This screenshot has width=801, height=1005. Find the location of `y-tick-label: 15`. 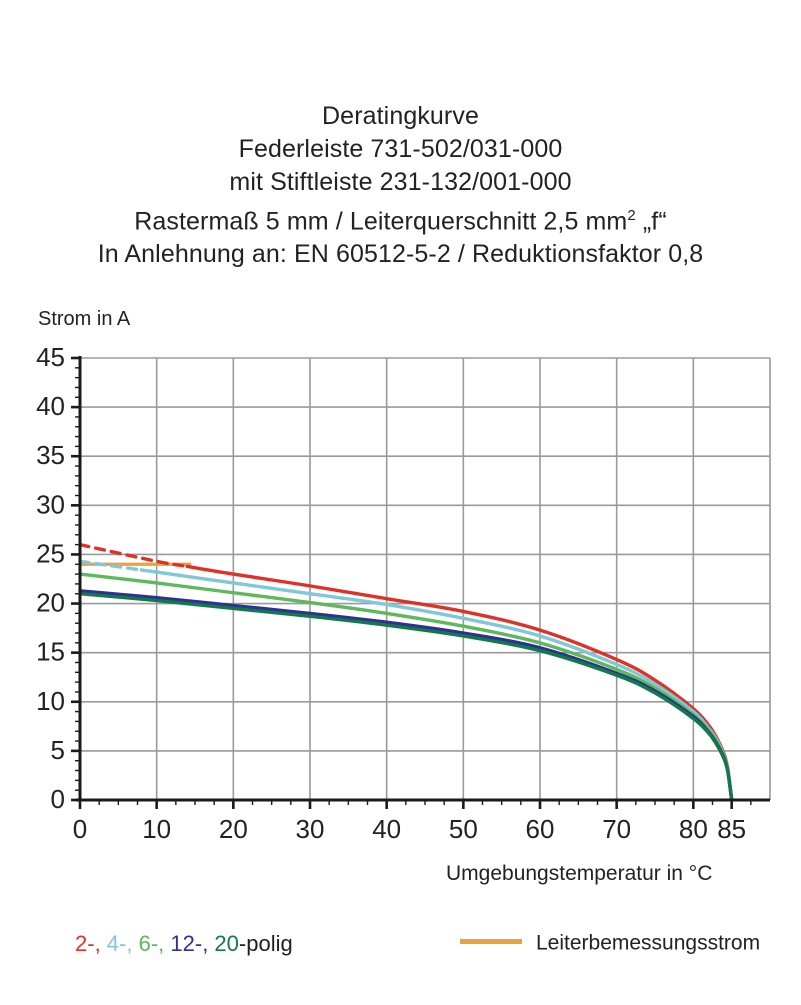

y-tick-label: 15 is located at coordinates (50, 652).